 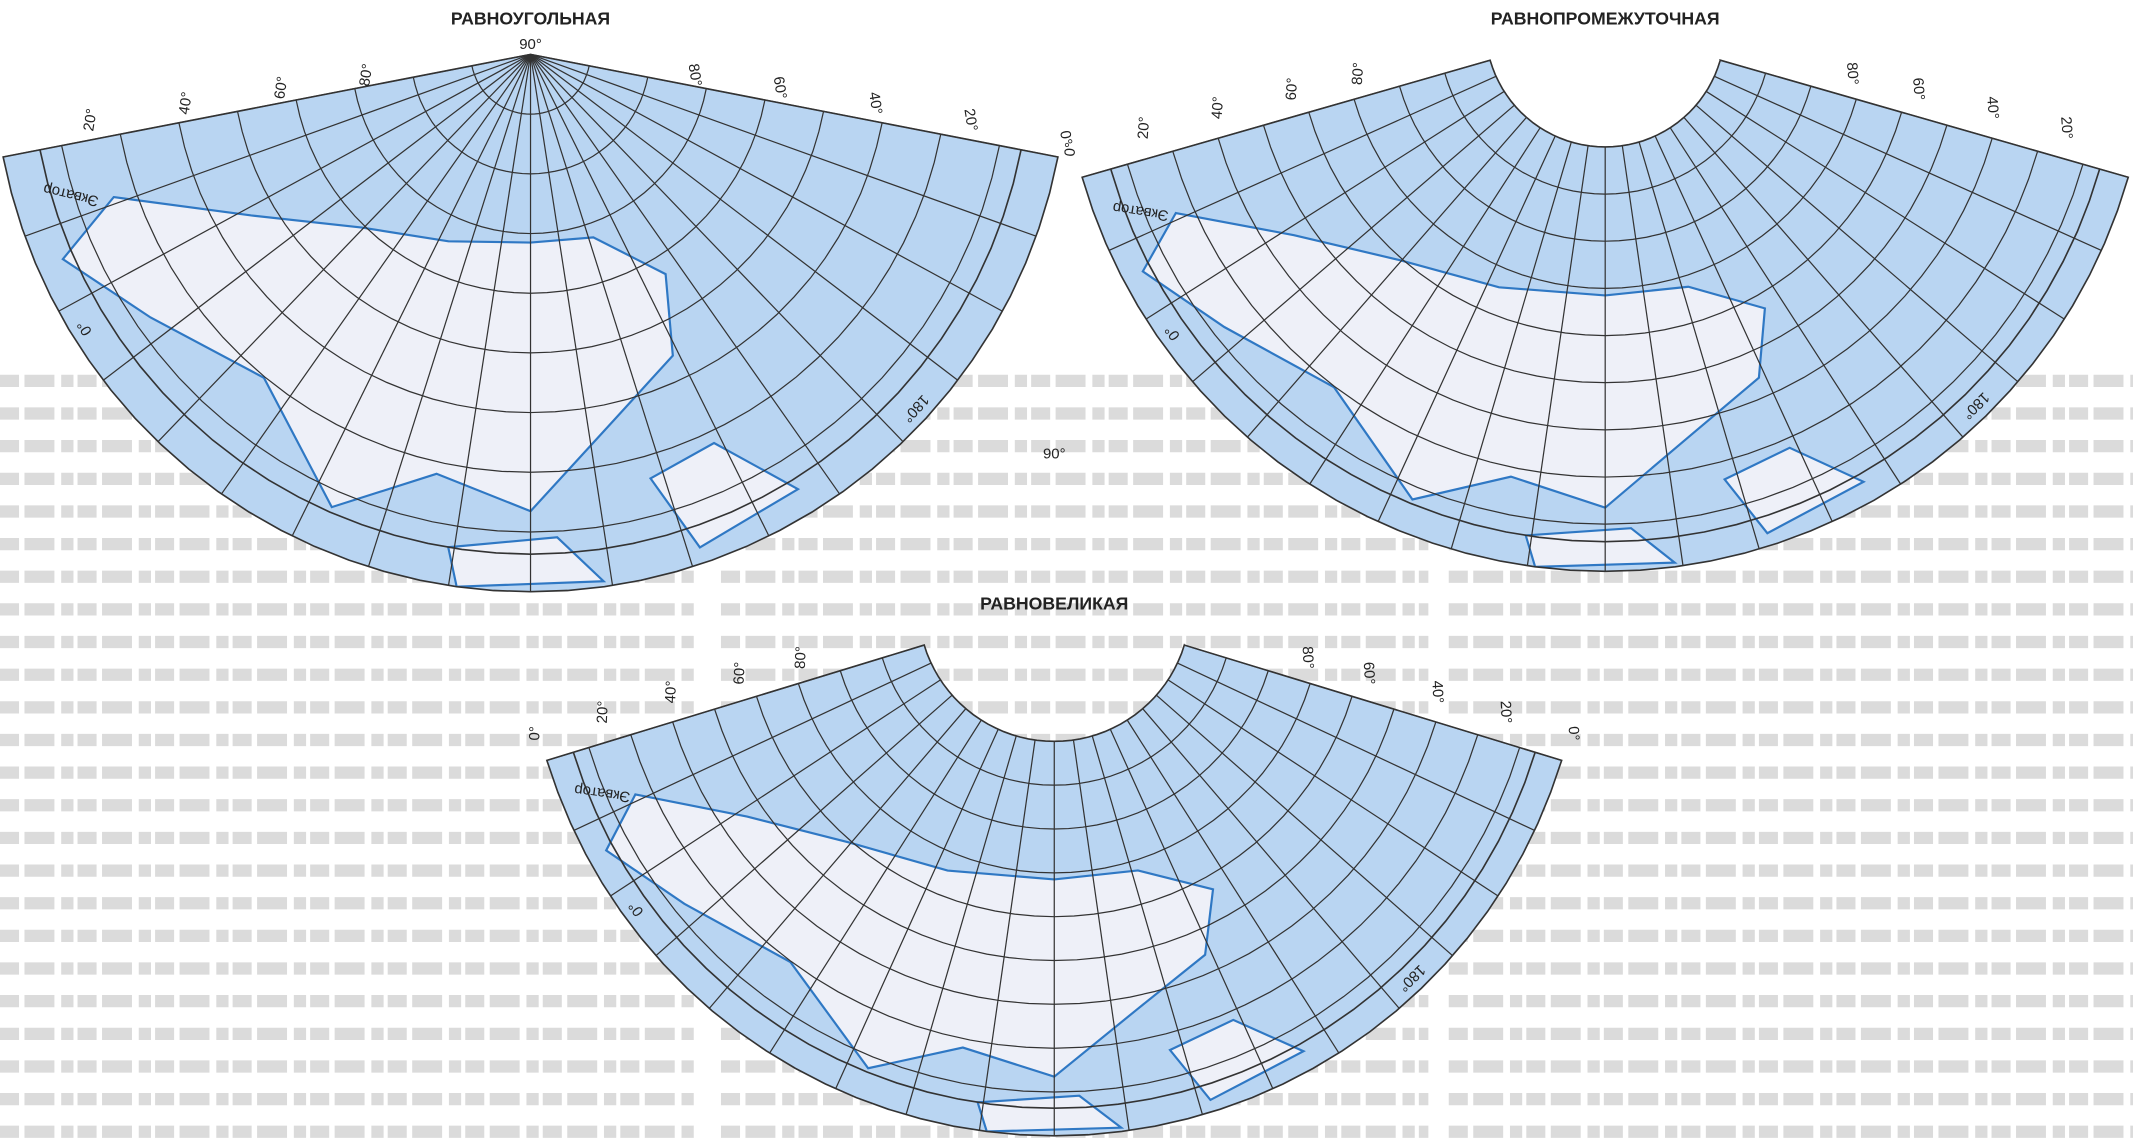 What do you see at coordinates (1054, 603) in the screenshot?
I see `map-title: РАВНОВЕЛИКАЯ` at bounding box center [1054, 603].